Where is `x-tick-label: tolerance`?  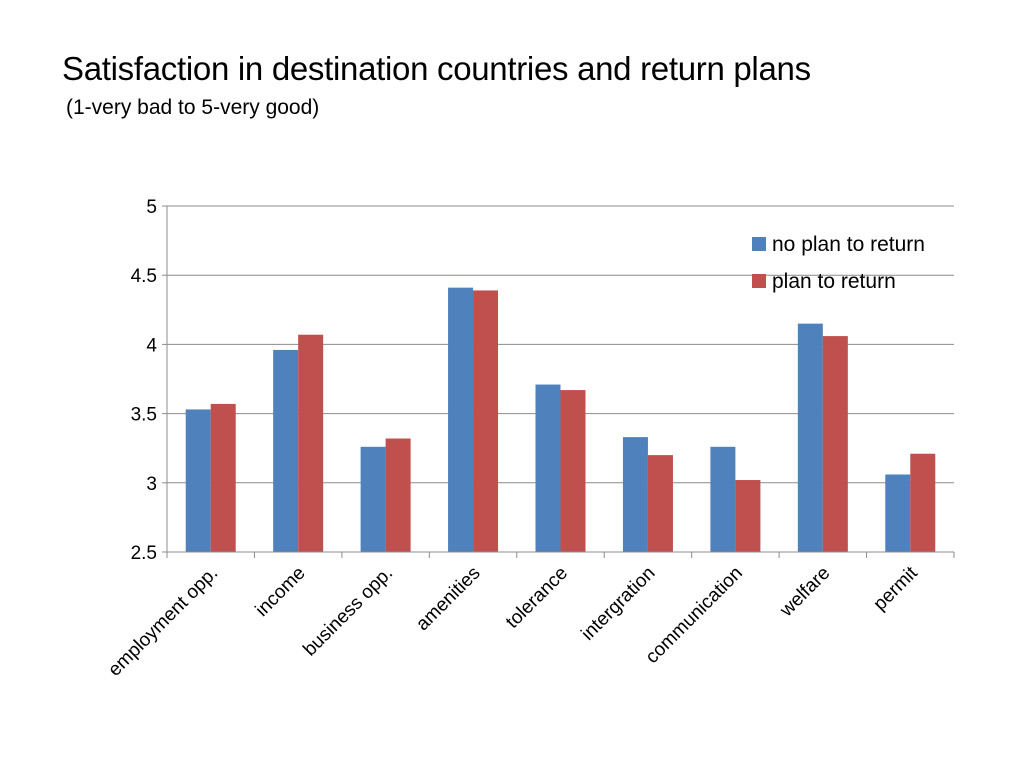
x-tick-label: tolerance is located at coordinates (537, 598).